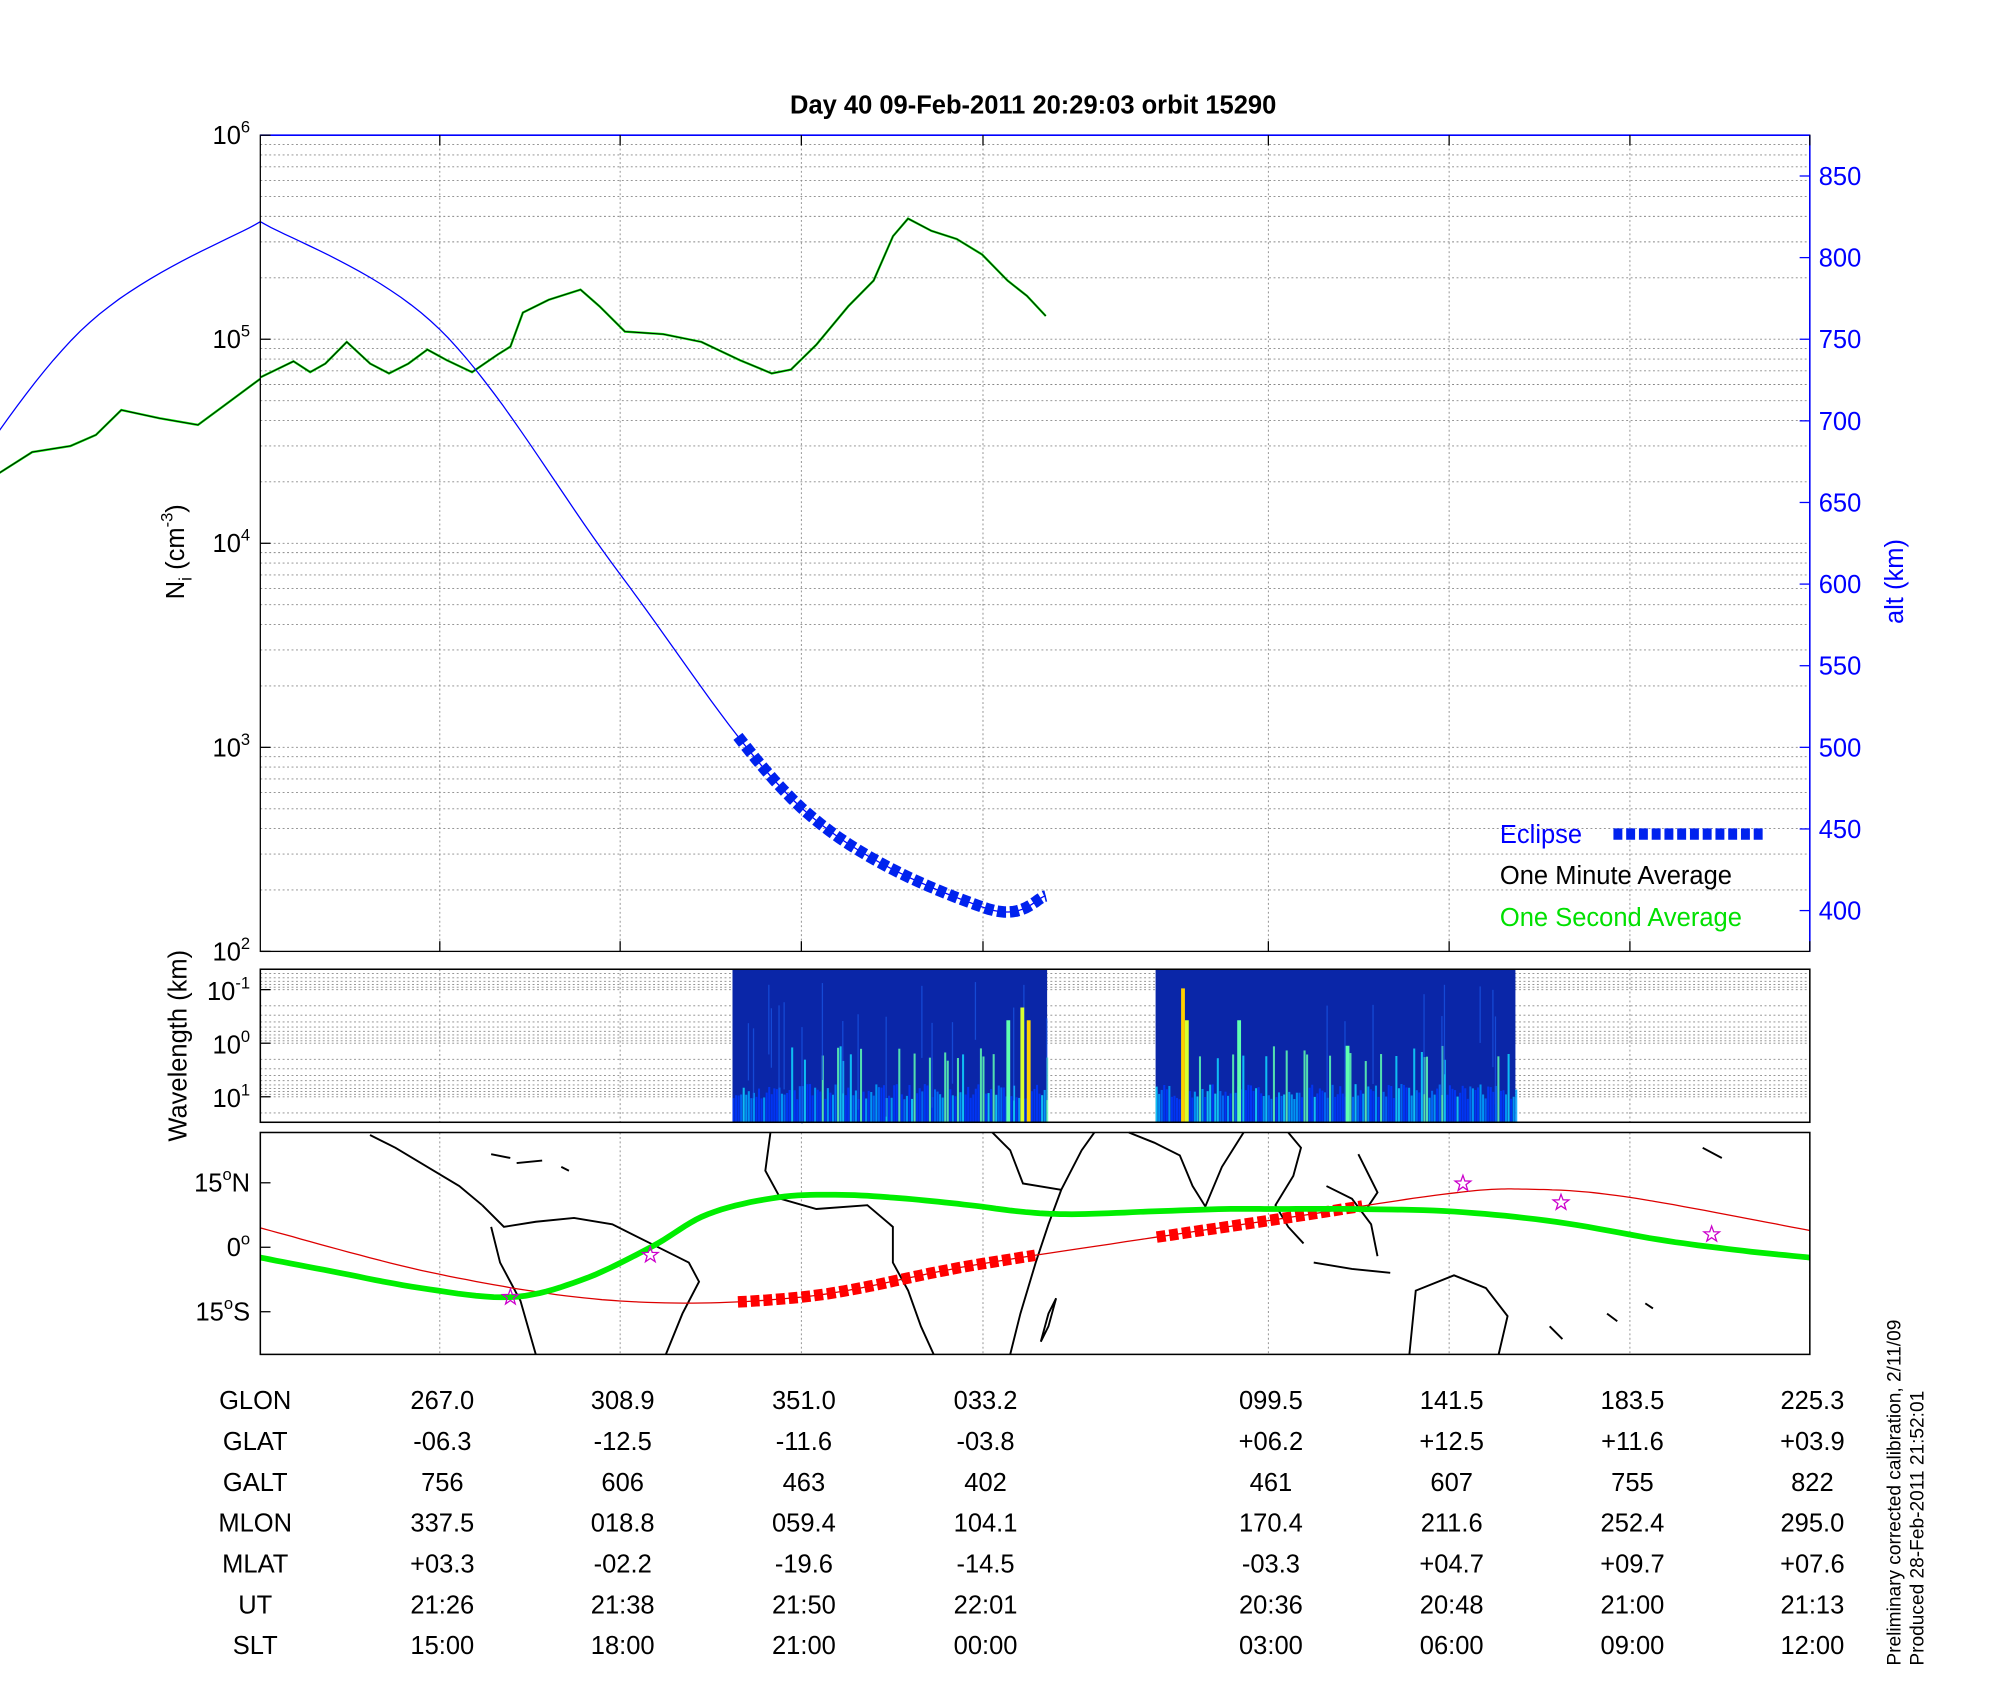 The image size is (2000, 1700). Describe the element at coordinates (1812, 1524) in the screenshot. I see `table-cell: 295.0` at that location.